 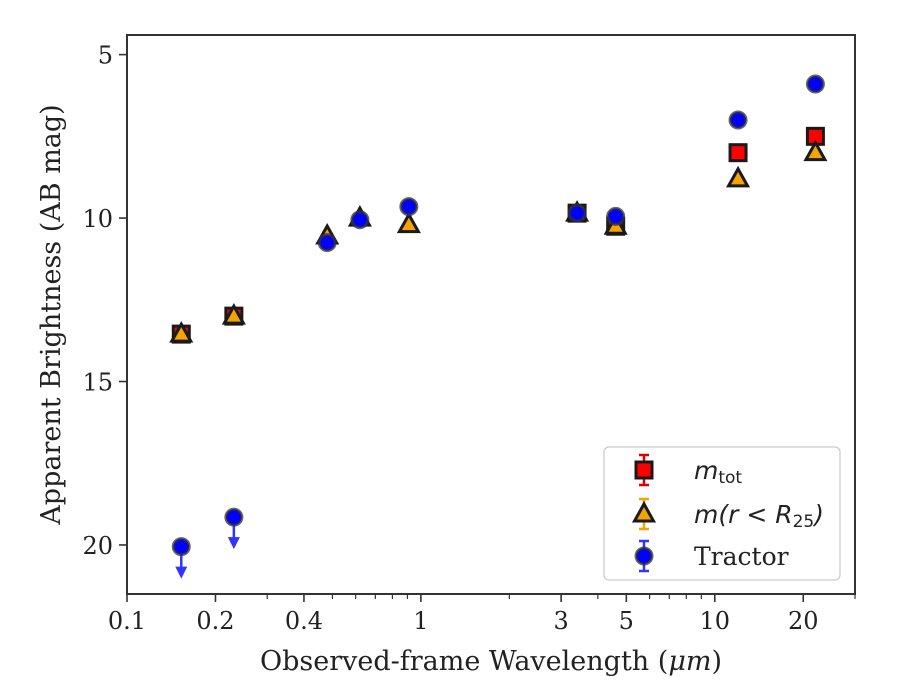 I want to click on y-tick-label: 10, so click(x=97, y=219).